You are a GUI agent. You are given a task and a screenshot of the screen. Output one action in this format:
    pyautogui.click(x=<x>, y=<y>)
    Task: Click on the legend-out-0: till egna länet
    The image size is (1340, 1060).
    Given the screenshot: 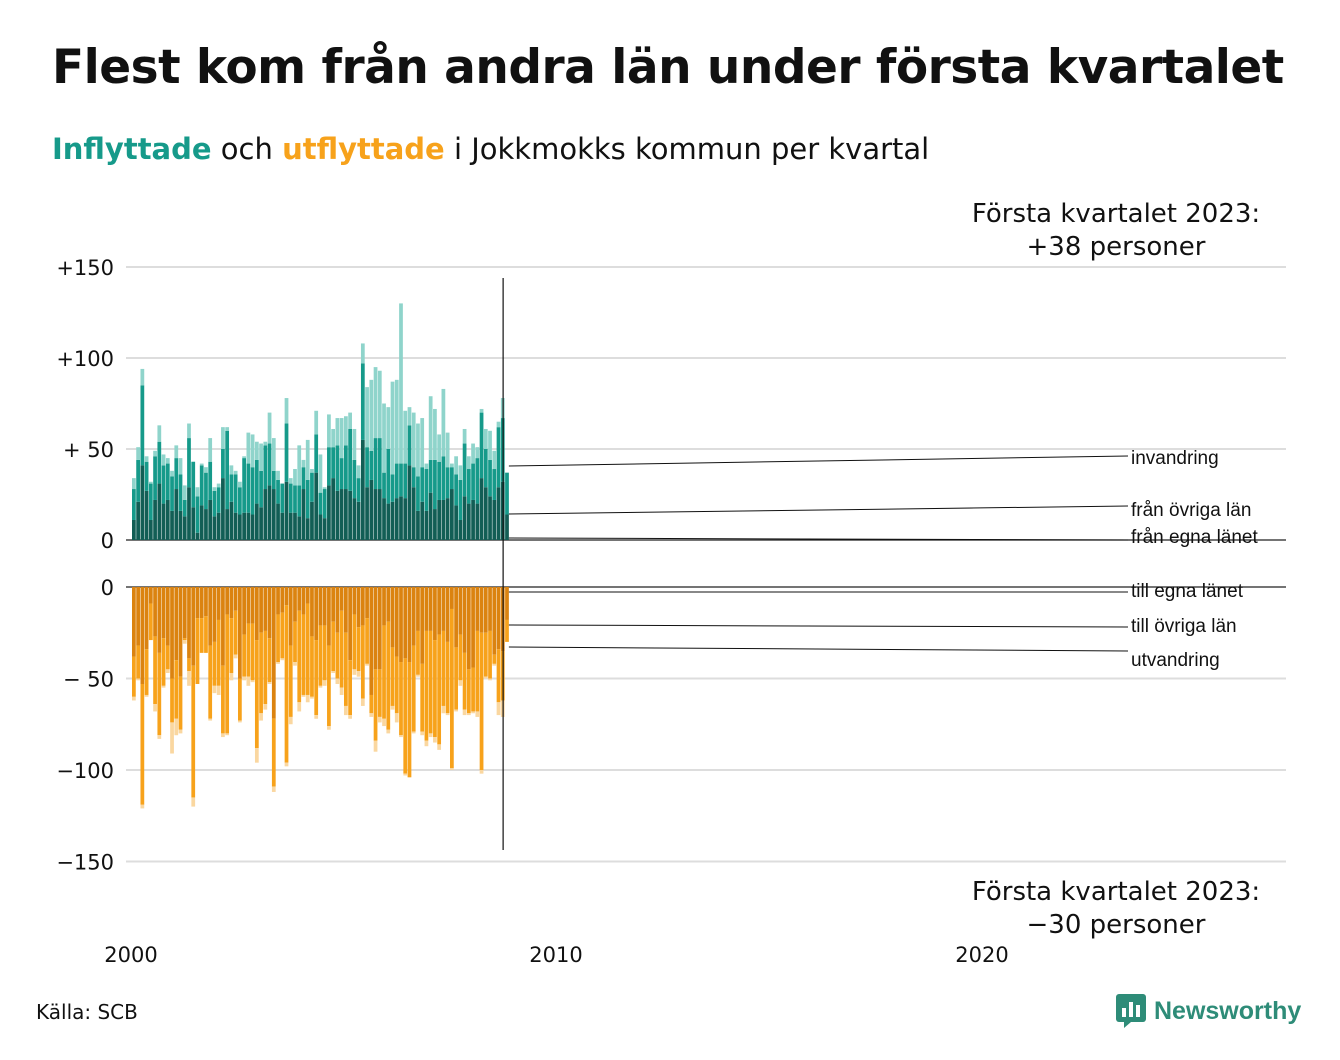 What is the action you would take?
    pyautogui.click(x=1187, y=591)
    